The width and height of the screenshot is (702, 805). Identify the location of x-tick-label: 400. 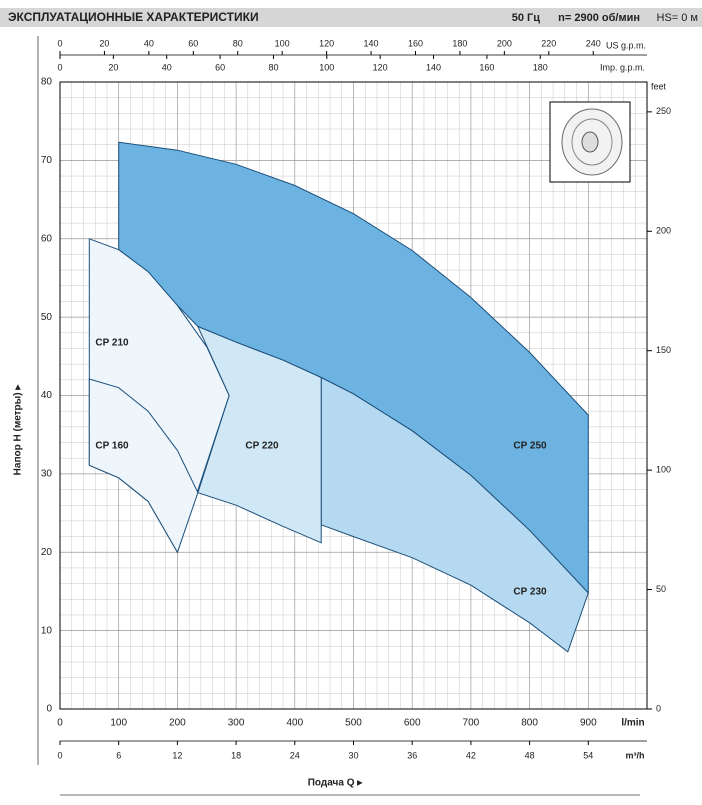
(294, 723).